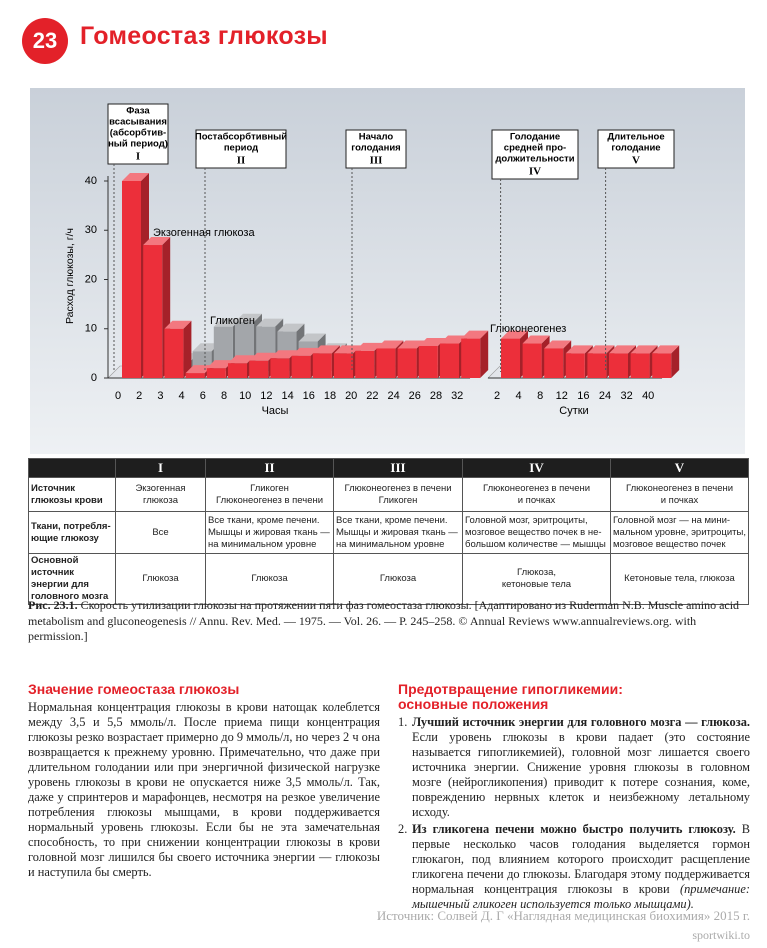 The image size is (767, 948). What do you see at coordinates (245, 396) in the screenshot?
I see `x-tick-label: 10` at bounding box center [245, 396].